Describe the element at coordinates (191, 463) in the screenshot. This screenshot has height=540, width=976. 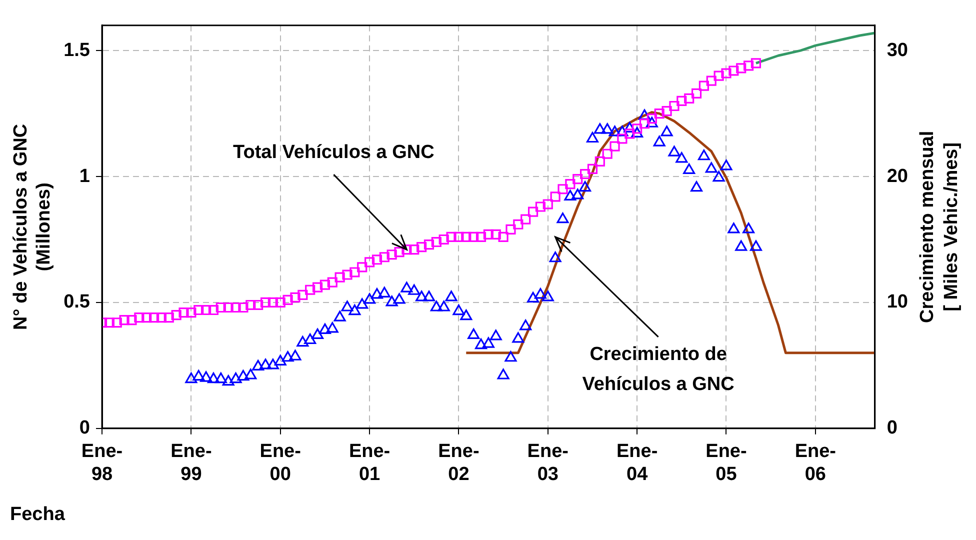
I see `x-tick-label: Ene-99` at that location.